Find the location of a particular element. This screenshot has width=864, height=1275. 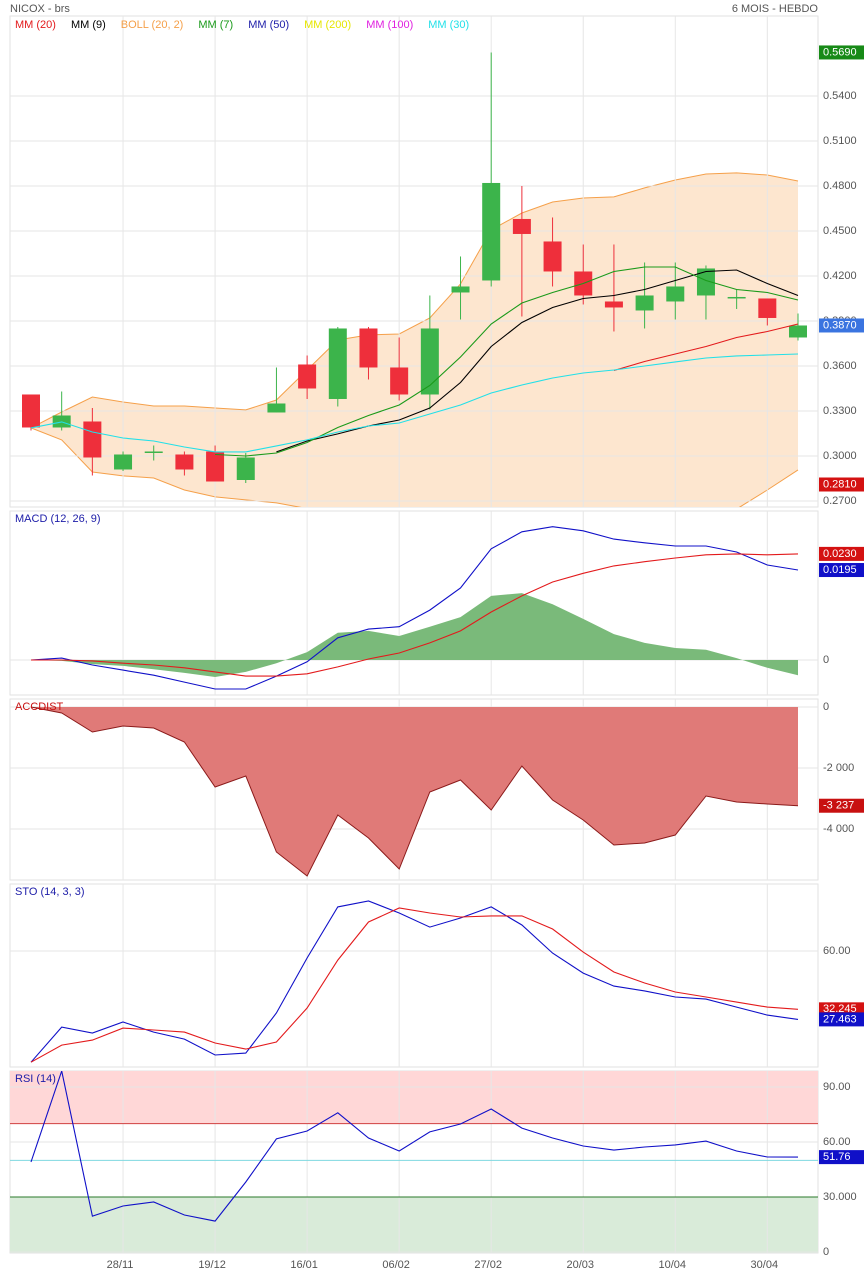

legend-label: MM (9) is located at coordinates (88, 25).